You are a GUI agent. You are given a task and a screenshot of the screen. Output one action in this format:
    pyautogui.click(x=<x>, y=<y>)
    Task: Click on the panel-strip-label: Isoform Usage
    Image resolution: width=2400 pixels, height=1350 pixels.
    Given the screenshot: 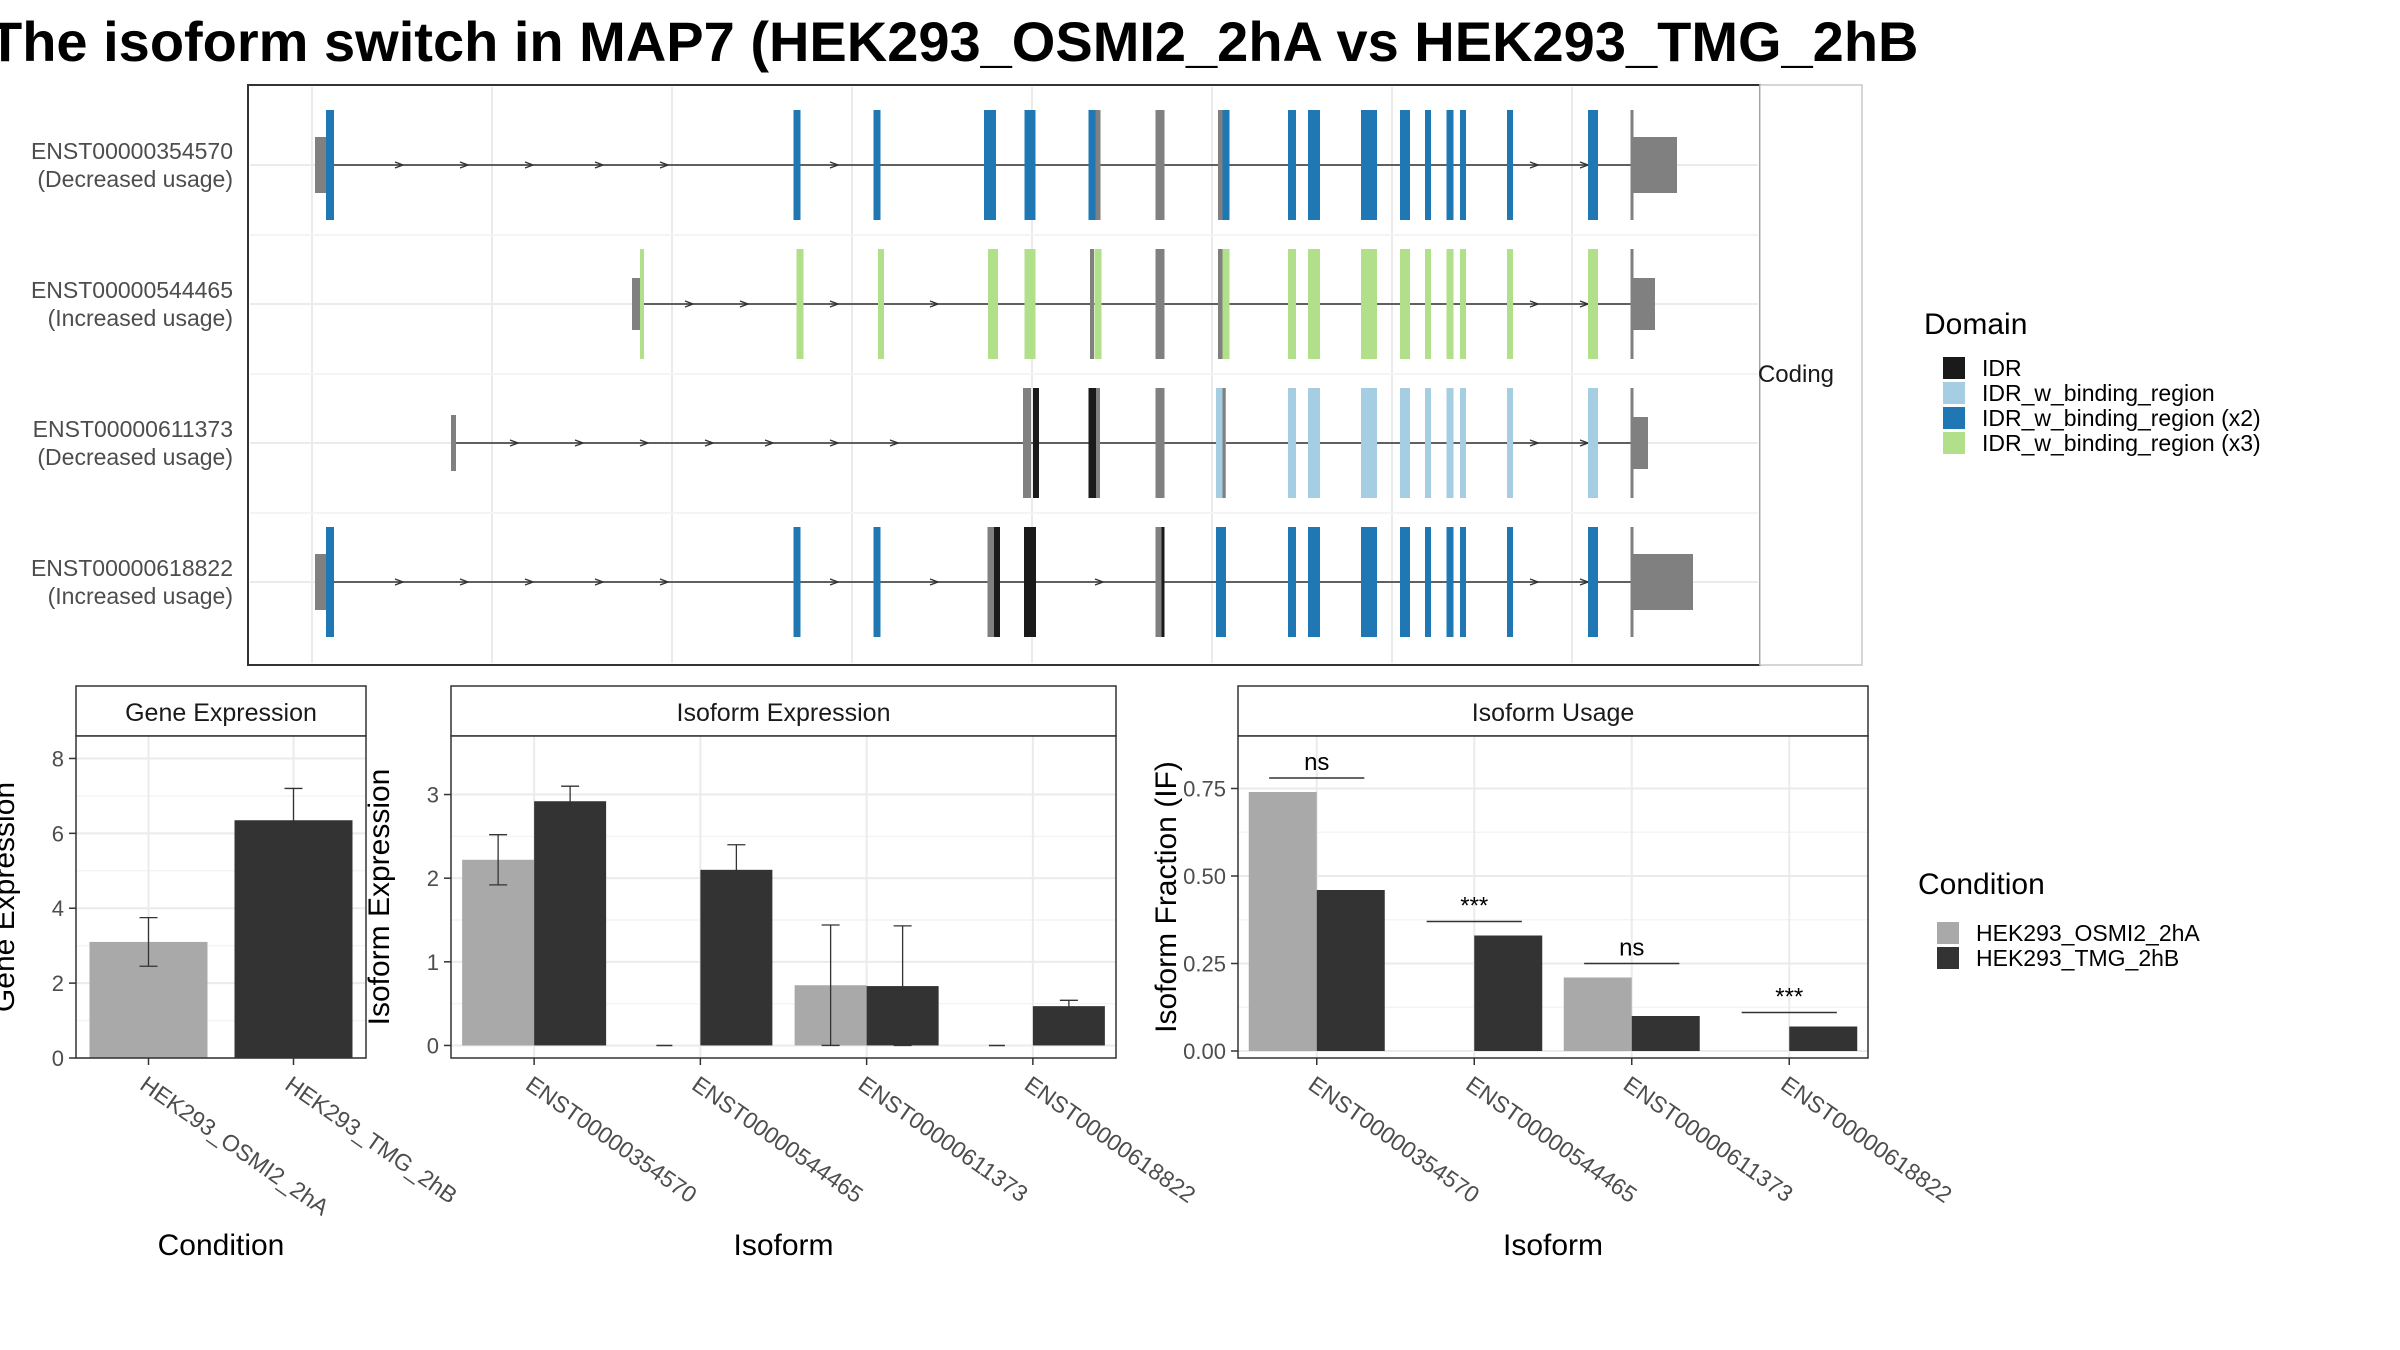 What is the action you would take?
    pyautogui.click(x=1553, y=713)
    